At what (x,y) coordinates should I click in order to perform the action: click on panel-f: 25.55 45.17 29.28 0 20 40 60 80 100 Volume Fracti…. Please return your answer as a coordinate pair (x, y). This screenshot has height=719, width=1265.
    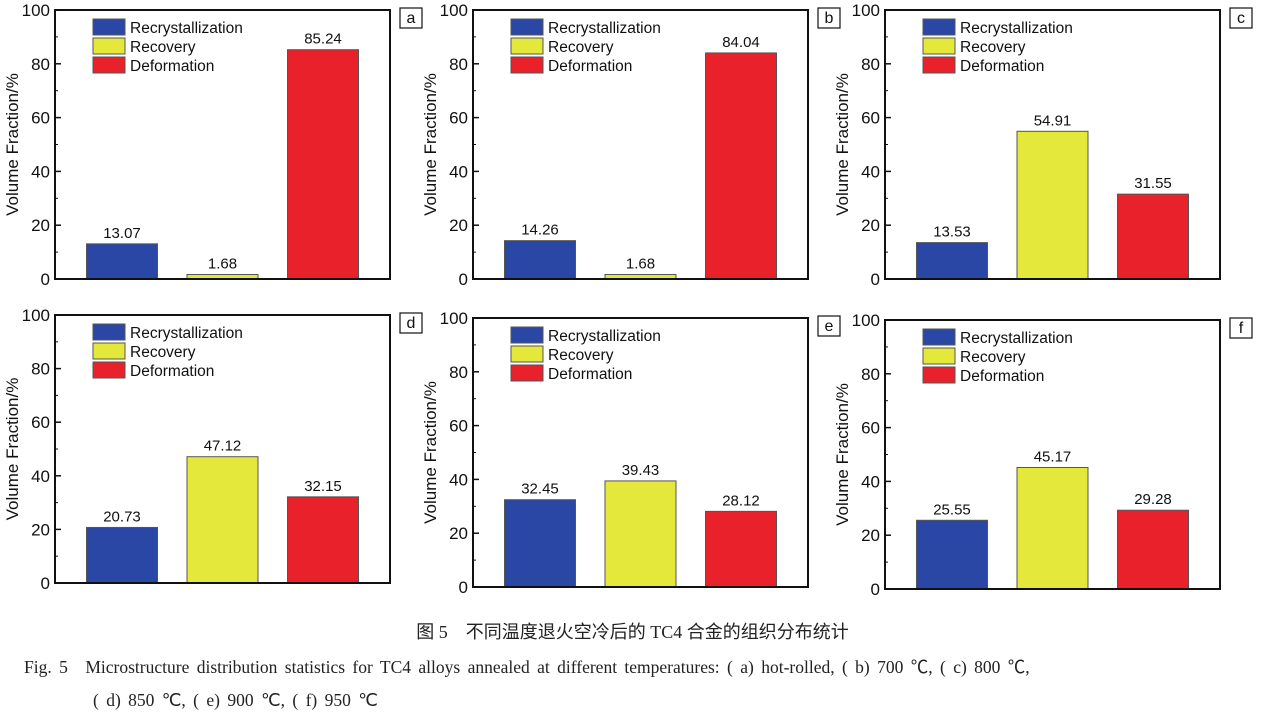
    Looking at the image, I should click on (1043, 455).